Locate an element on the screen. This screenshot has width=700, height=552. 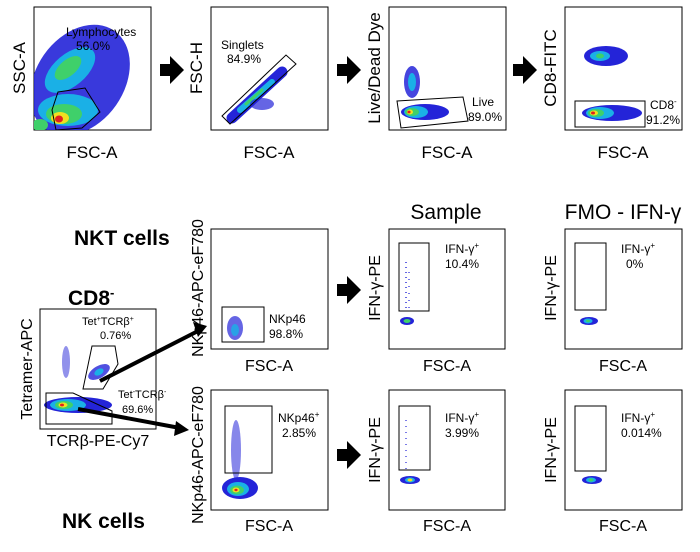
gate1-value: 0.76% is located at coordinates (115, 336).